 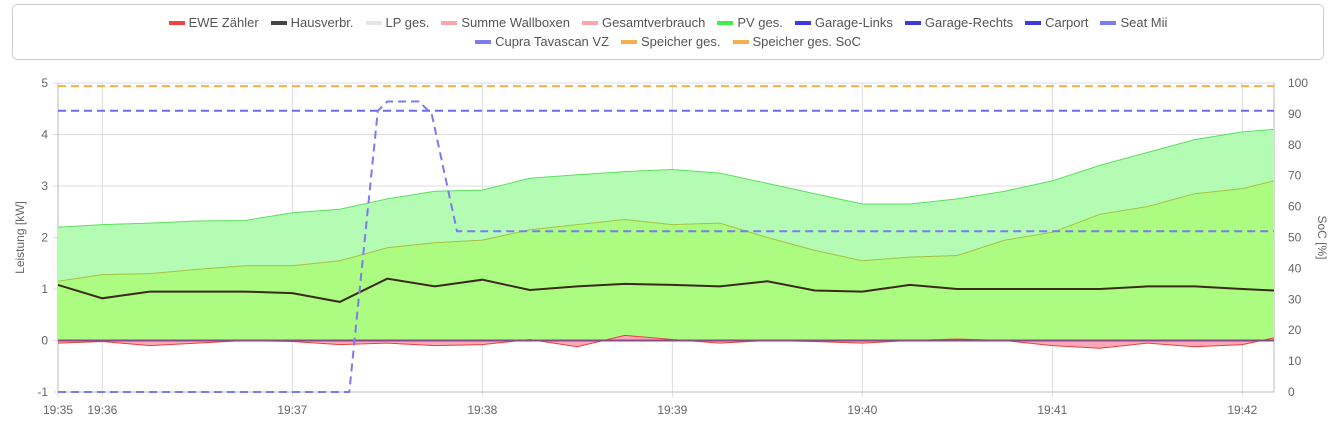 I want to click on legend-item: EWE Zähler, so click(x=213, y=22).